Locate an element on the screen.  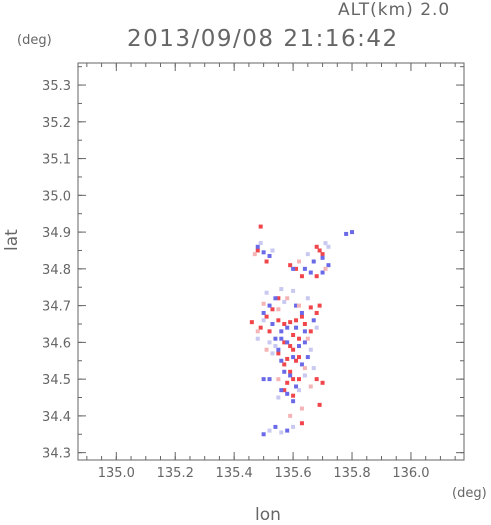
y-tick-label: 34.6 is located at coordinates (56, 343).